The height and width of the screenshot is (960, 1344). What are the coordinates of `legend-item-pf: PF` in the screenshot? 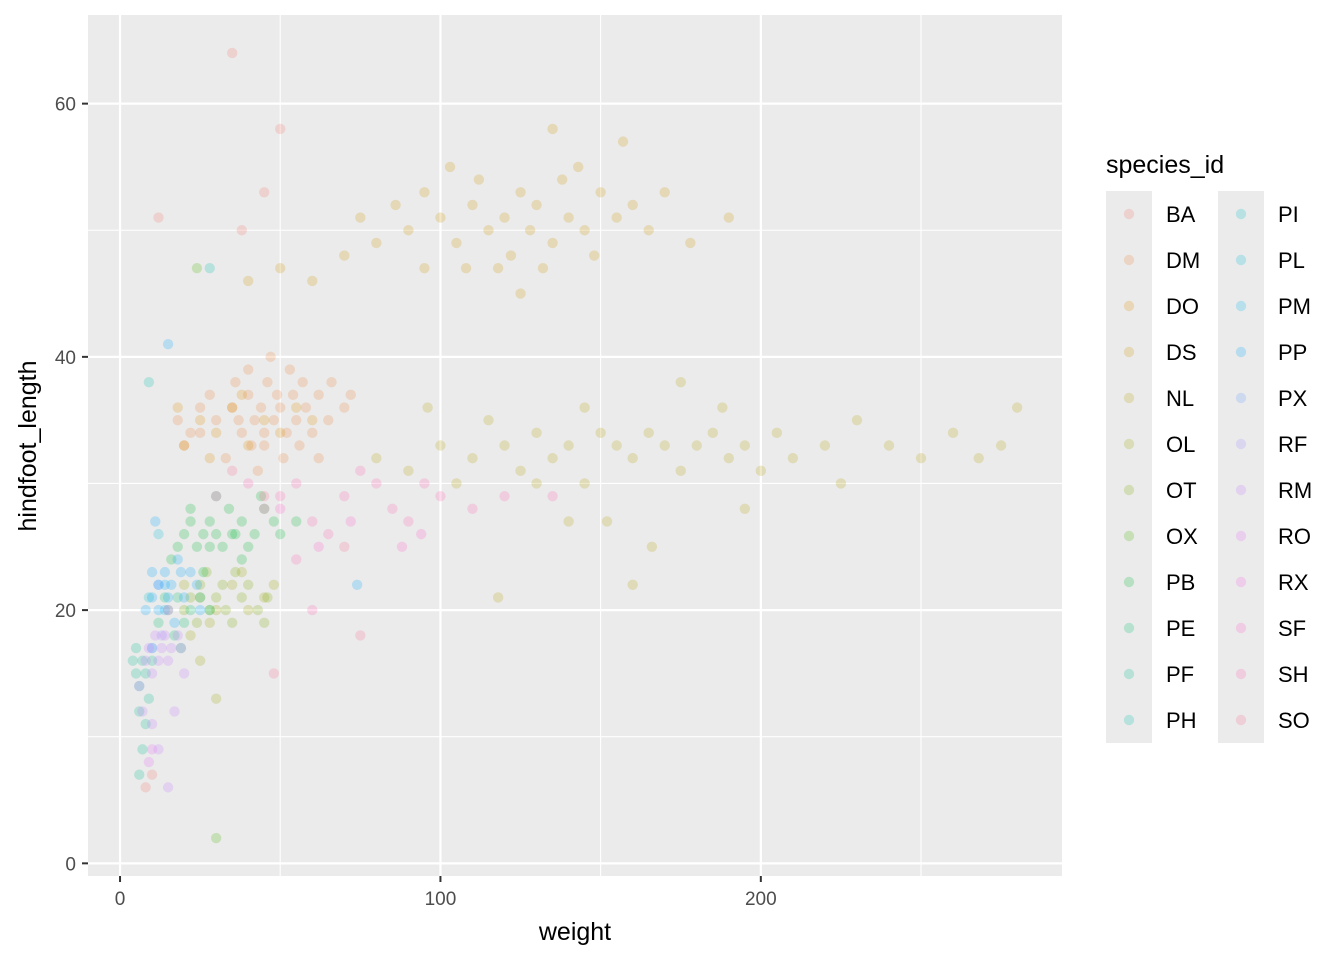 It's located at (1158, 674).